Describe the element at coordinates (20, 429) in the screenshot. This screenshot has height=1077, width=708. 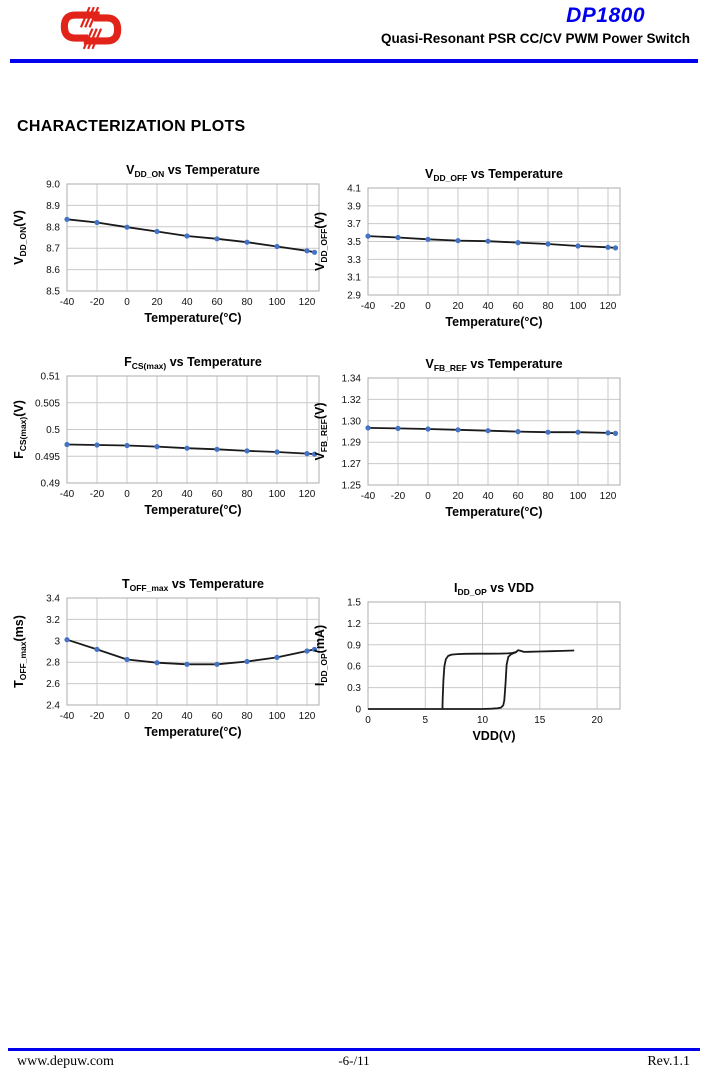
I see `y-axis-label: FCS(max)(V)` at that location.